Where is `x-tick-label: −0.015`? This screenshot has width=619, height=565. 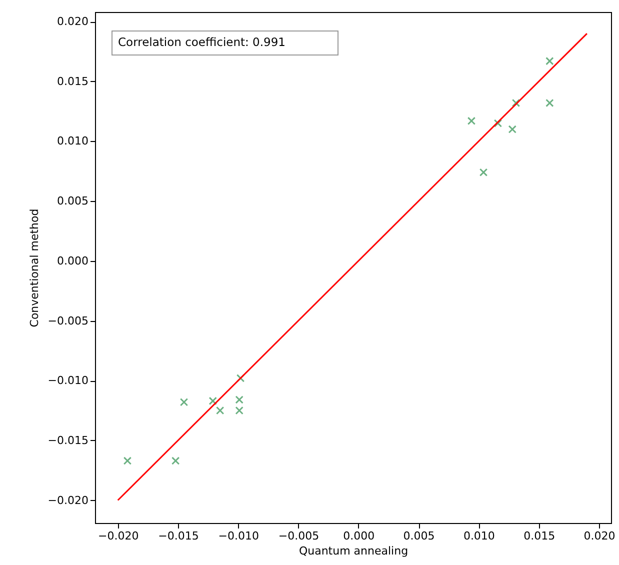
x-tick-label: −0.015 is located at coordinates (178, 536).